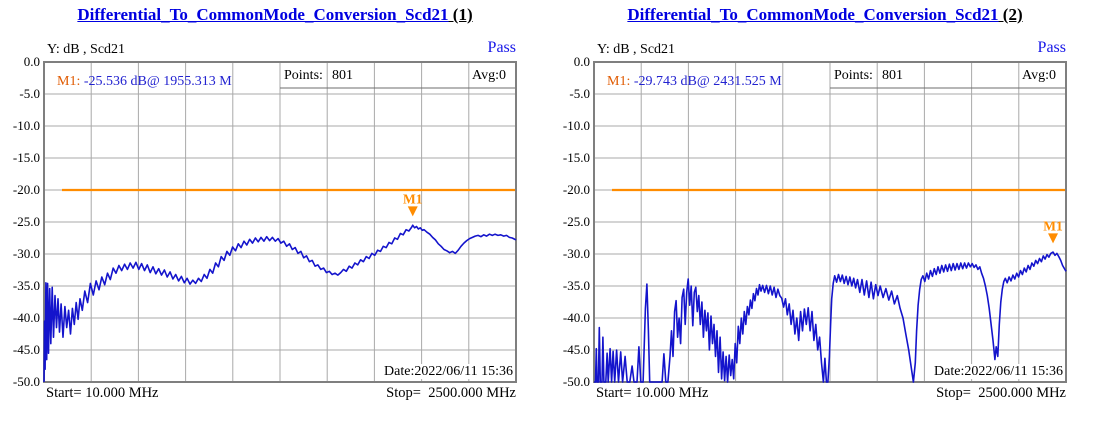  I want to click on marker-value-label: -25.536 dB@ 1955.313 M, so click(156, 81).